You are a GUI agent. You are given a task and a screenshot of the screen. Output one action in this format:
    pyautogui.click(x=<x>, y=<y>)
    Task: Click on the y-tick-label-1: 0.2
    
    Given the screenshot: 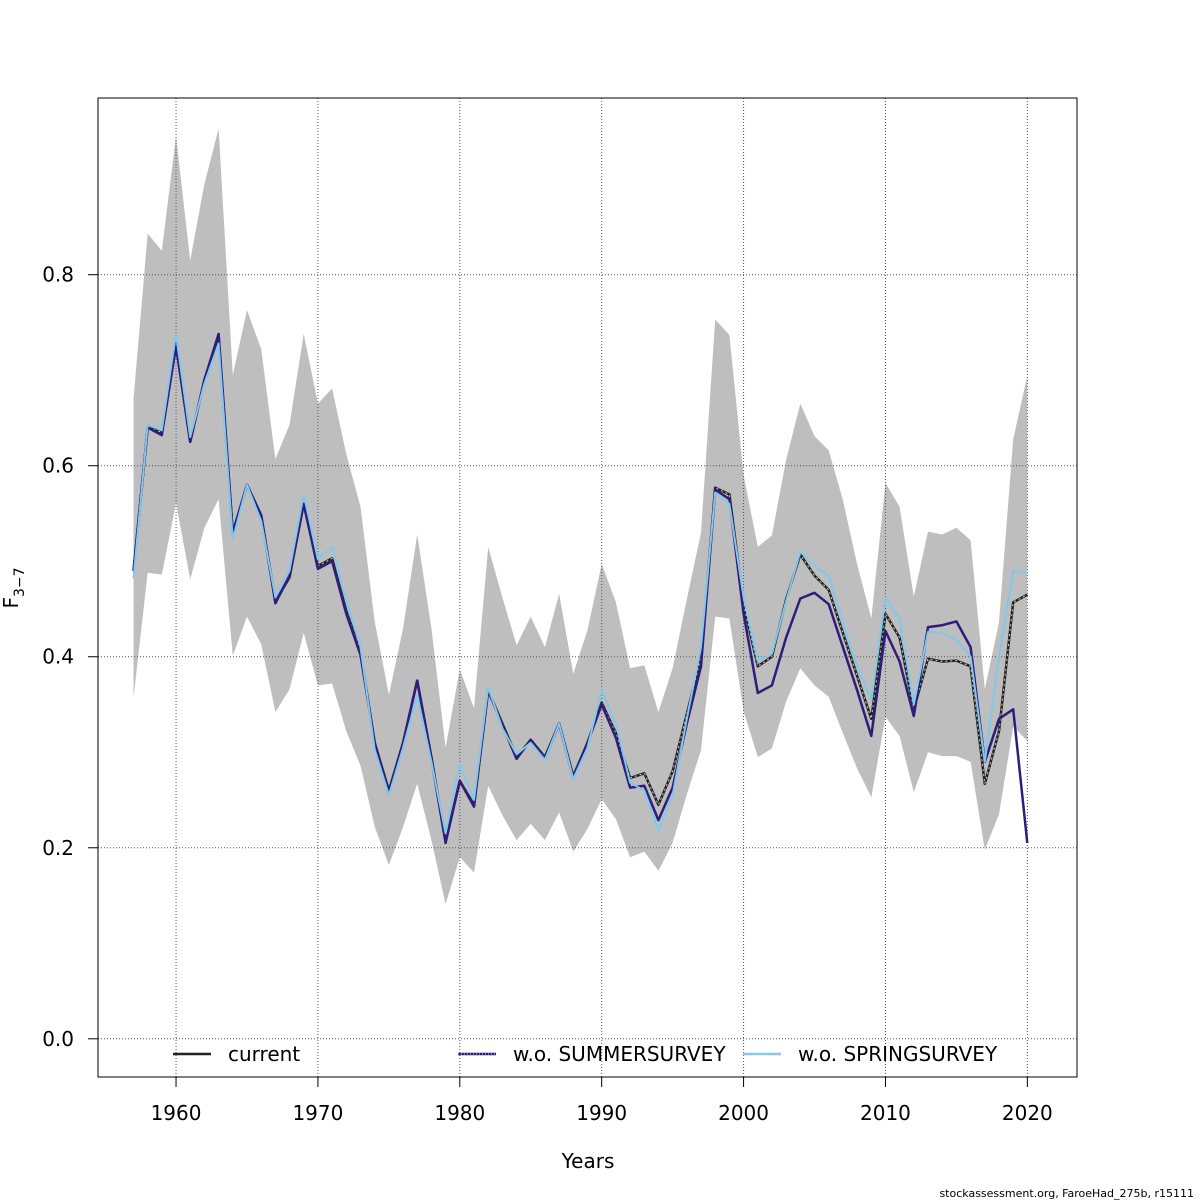 What is the action you would take?
    pyautogui.click(x=58, y=848)
    